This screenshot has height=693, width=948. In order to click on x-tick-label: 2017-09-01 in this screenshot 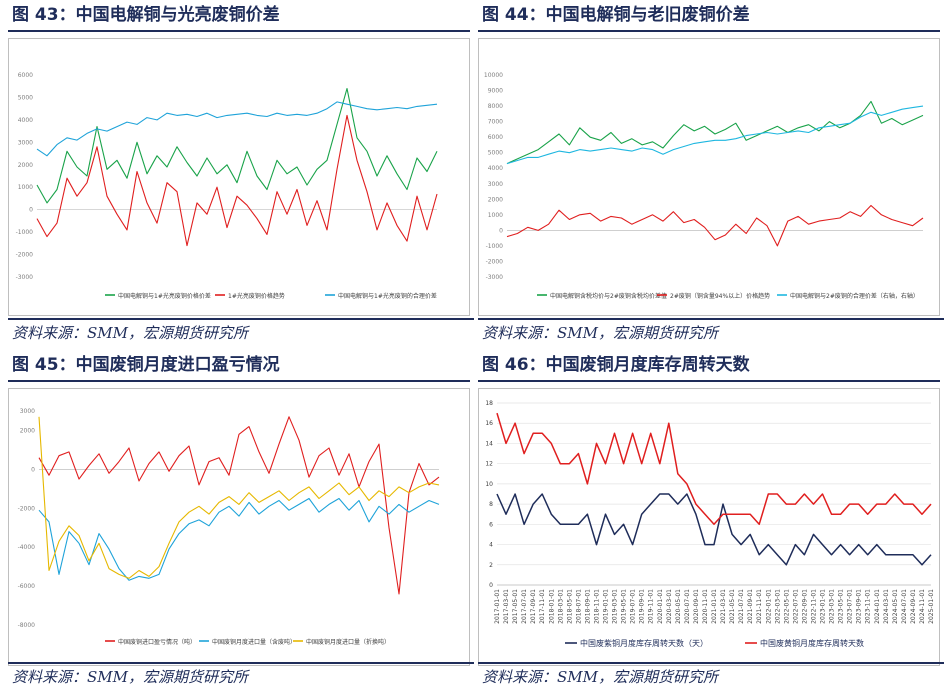, I will do `click(533, 606)`.